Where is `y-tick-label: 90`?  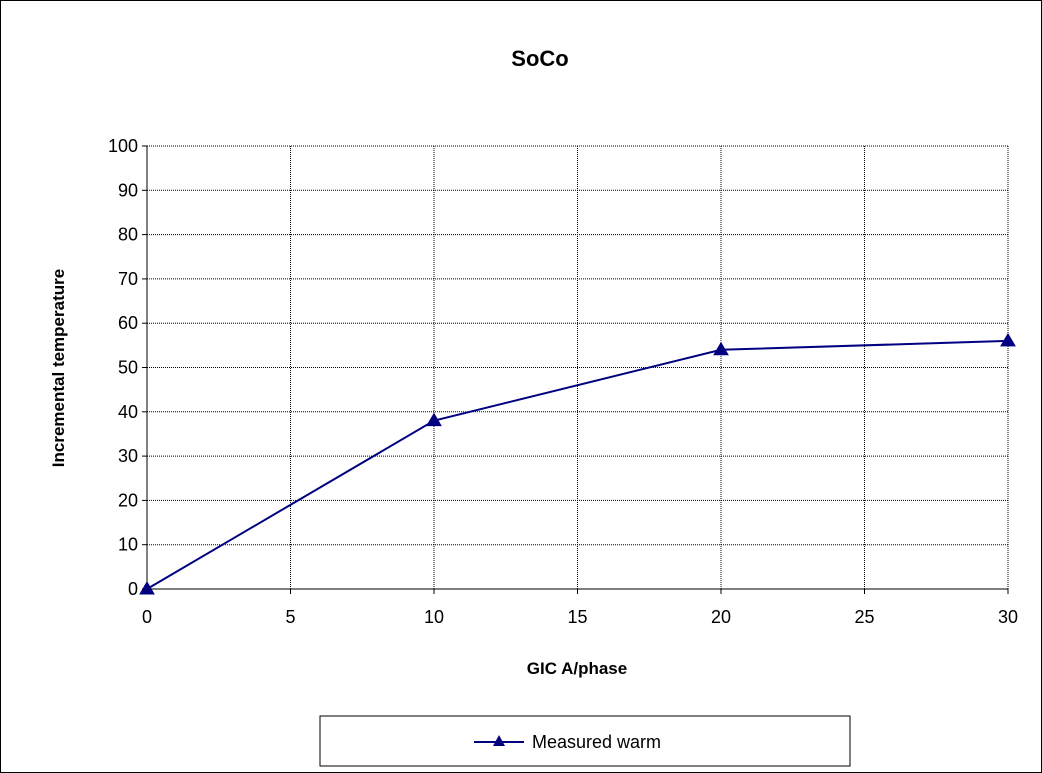 y-tick-label: 90 is located at coordinates (128, 190).